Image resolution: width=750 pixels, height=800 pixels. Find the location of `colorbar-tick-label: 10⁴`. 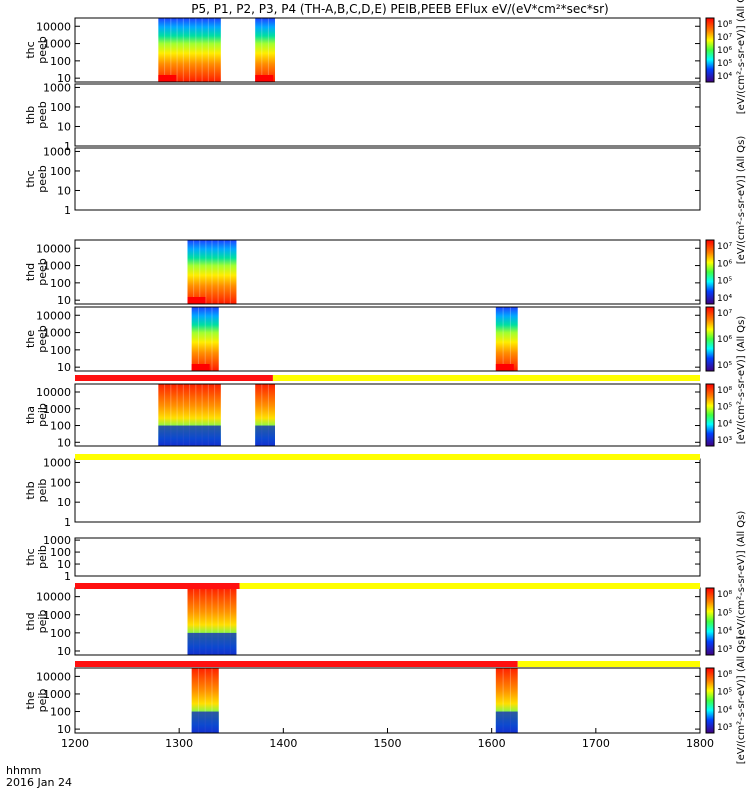

colorbar-tick-label: 10⁴ is located at coordinates (724, 632).